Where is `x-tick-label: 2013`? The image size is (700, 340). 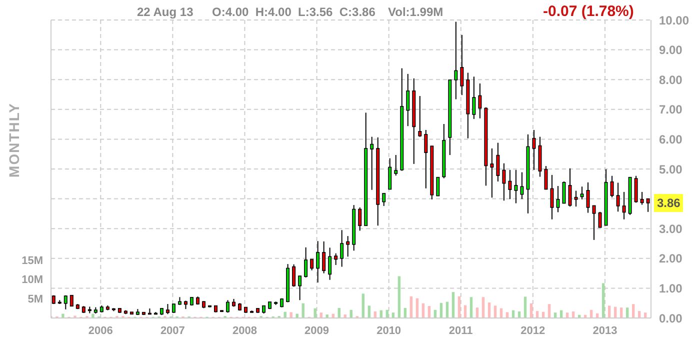 x-tick-label: 2013 is located at coordinates (605, 330).